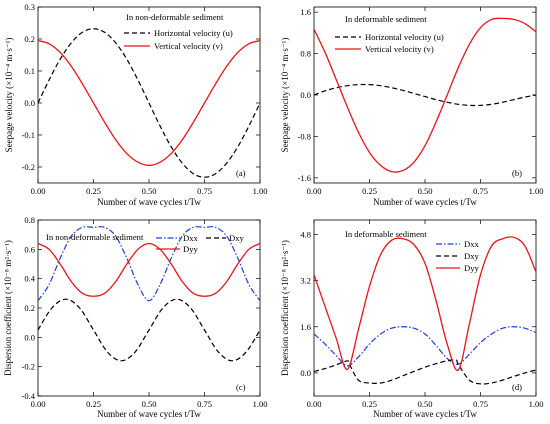 The width and height of the screenshot is (550, 424). Describe the element at coordinates (517, 173) in the screenshot. I see `panel-label: (b)` at that location.